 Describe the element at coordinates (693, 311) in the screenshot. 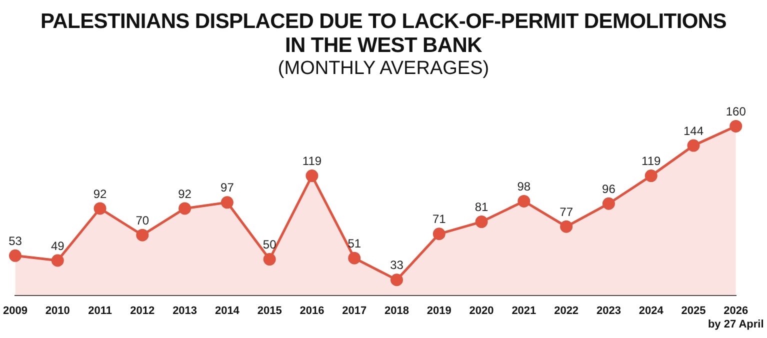

I see `x-tick-label: 2025` at that location.